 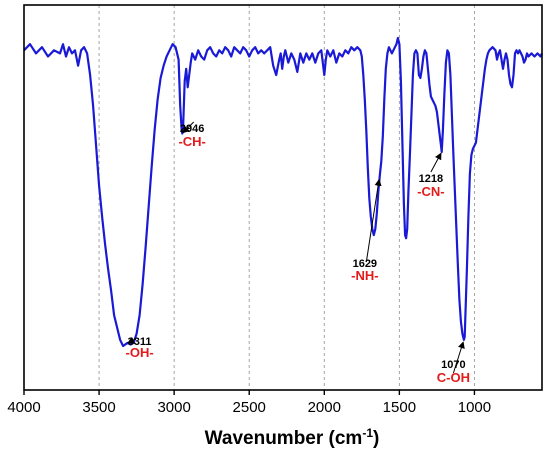 What do you see at coordinates (365, 264) in the screenshot?
I see `annotation-wavenumber: 1629` at bounding box center [365, 264].